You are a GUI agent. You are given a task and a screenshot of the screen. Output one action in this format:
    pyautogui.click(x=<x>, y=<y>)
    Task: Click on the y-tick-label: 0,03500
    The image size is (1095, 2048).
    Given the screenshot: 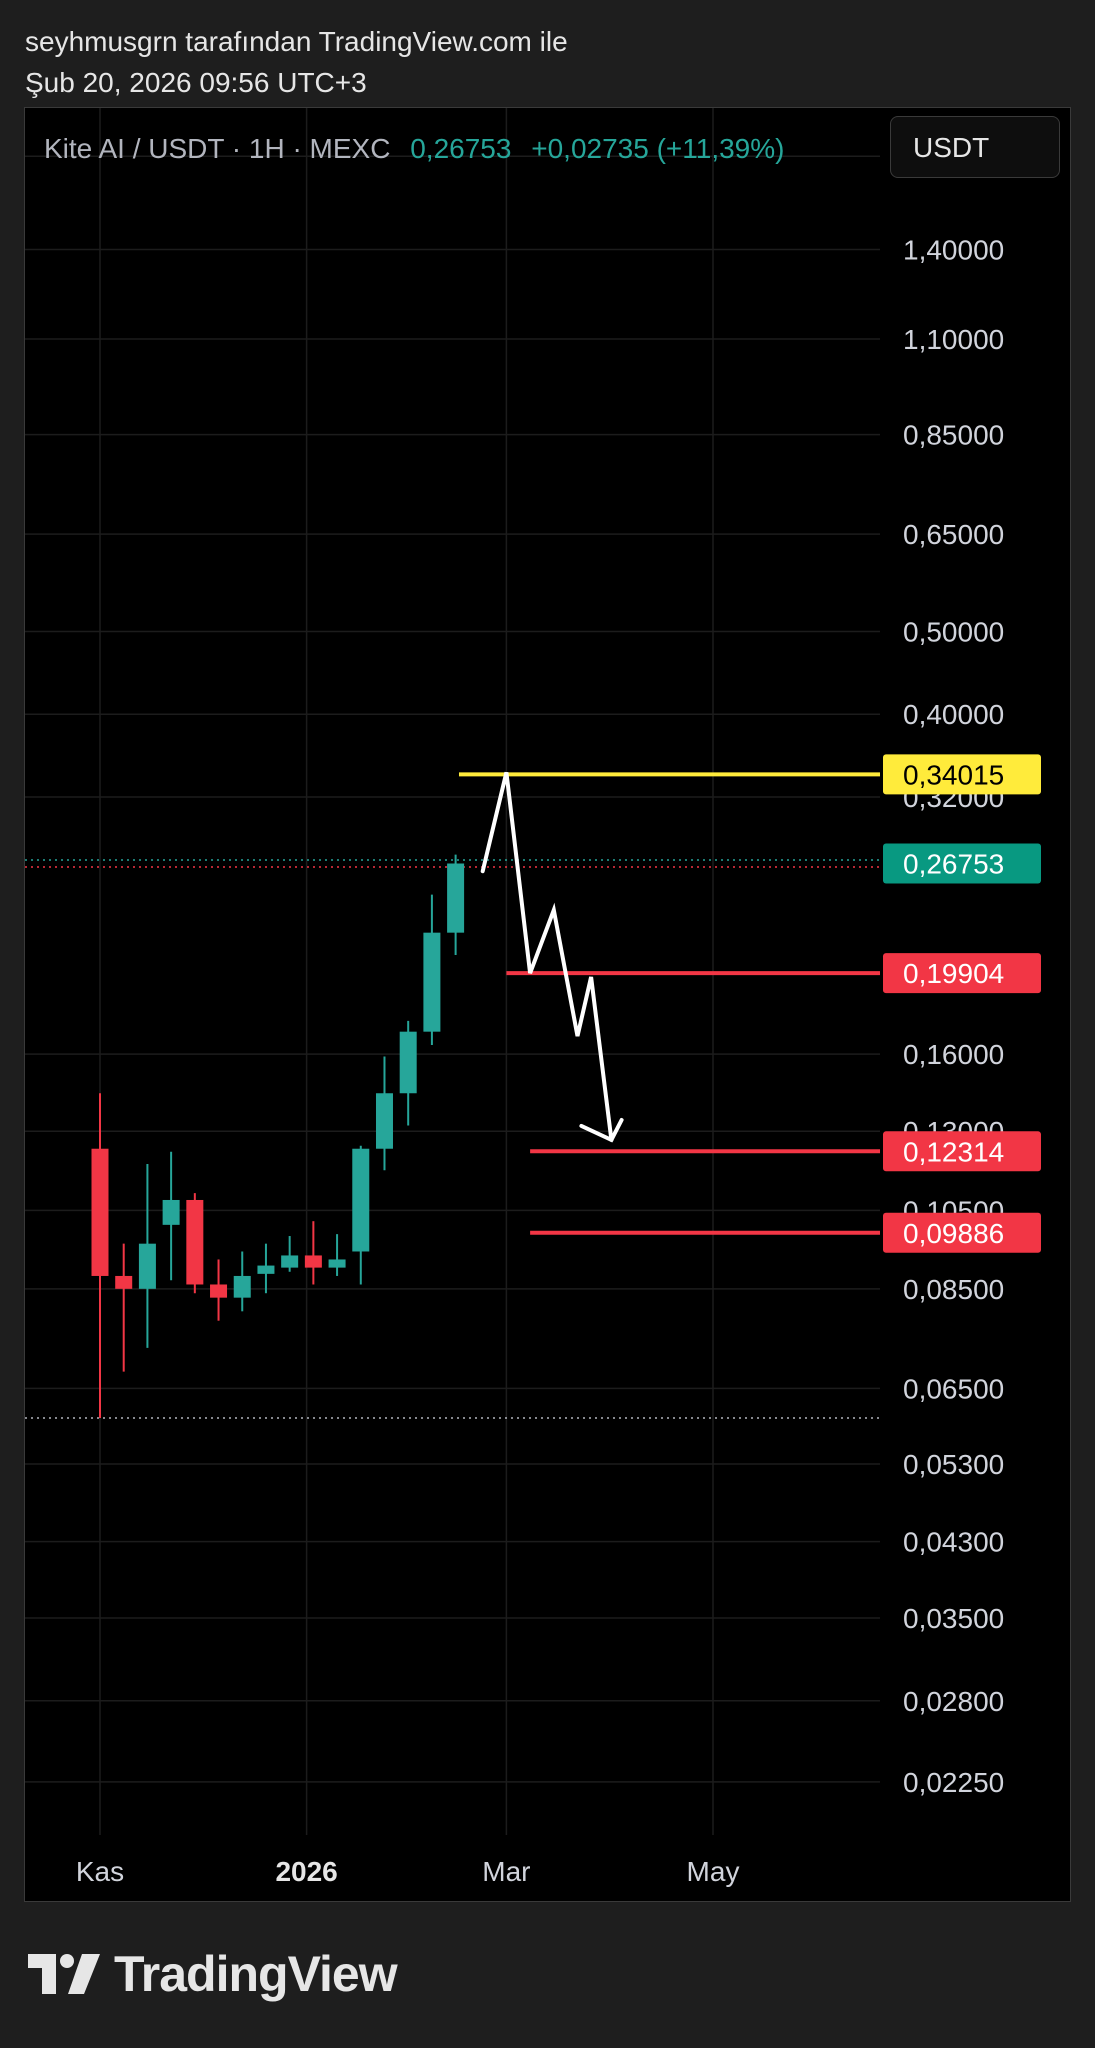 What is the action you would take?
    pyautogui.click(x=953, y=1618)
    